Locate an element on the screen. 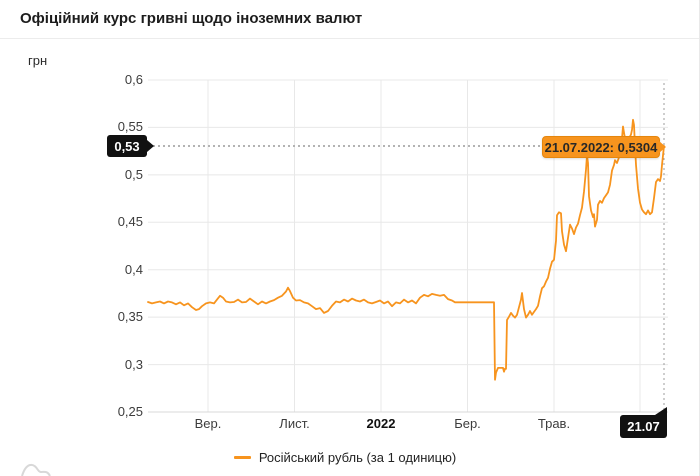 The image size is (700, 476). x-tick-label: Вер. is located at coordinates (208, 423).